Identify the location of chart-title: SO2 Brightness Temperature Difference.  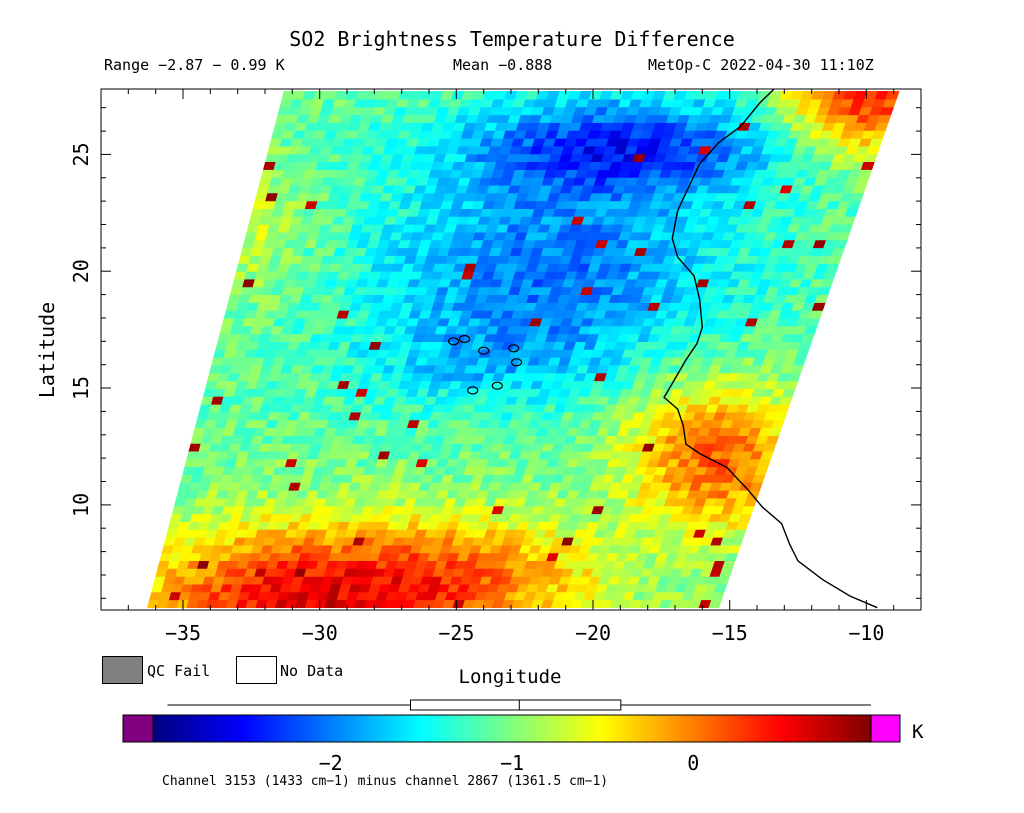
(512, 39).